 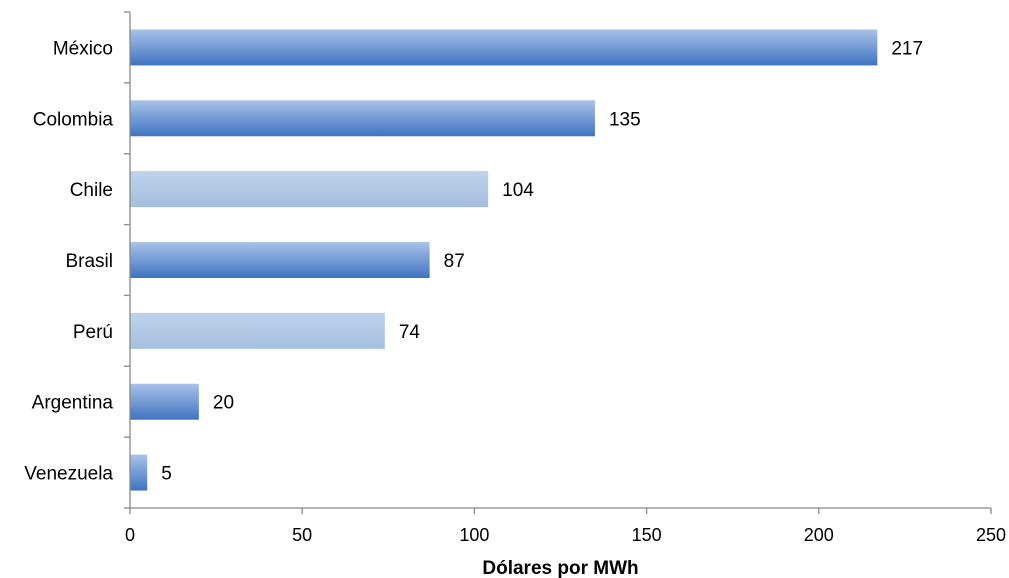 I want to click on data-label: 5, so click(x=166, y=474).